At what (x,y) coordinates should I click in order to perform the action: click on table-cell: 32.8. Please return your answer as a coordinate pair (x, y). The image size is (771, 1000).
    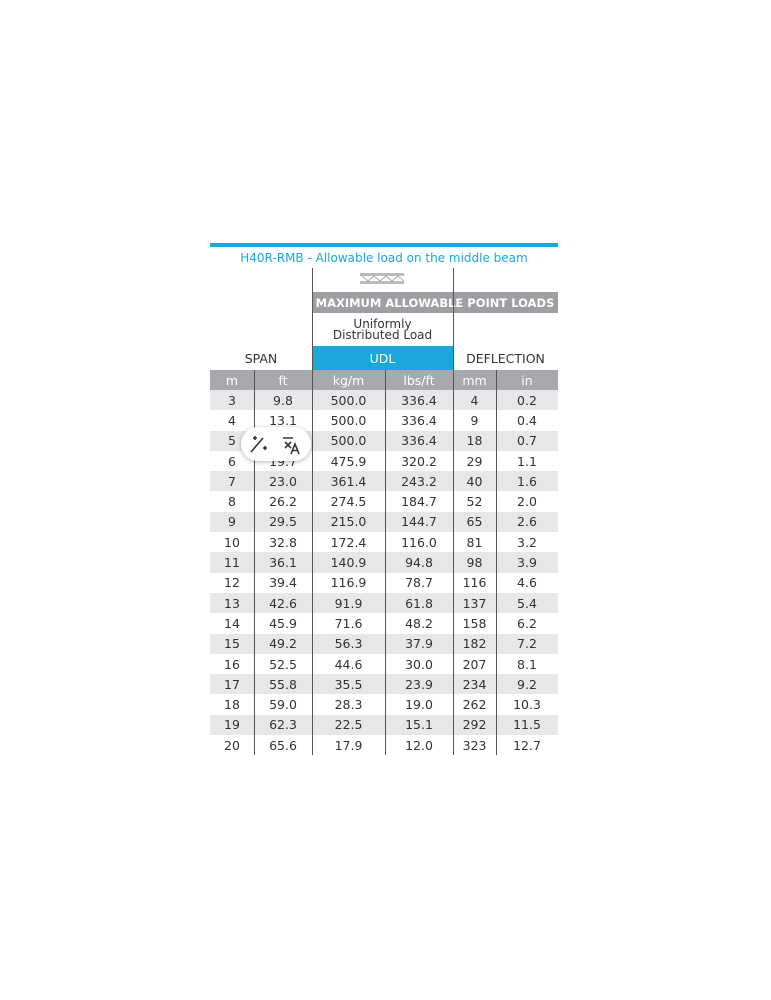
    Looking at the image, I should click on (283, 542).